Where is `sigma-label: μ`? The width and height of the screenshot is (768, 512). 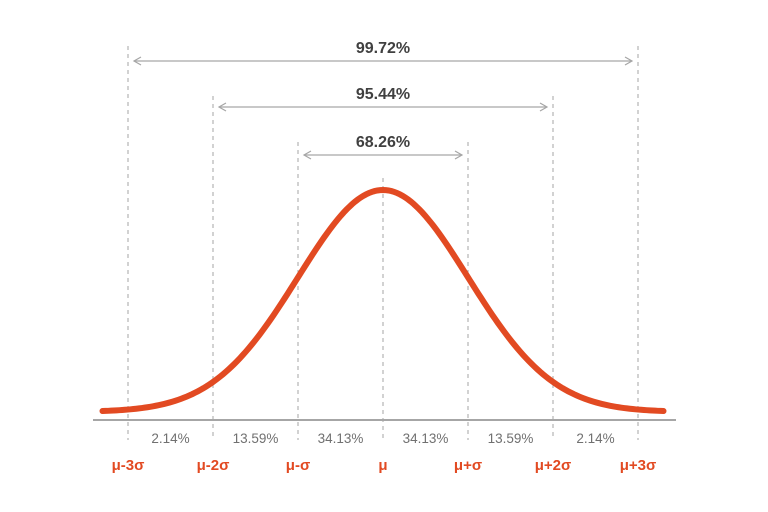 sigma-label: μ is located at coordinates (382, 465).